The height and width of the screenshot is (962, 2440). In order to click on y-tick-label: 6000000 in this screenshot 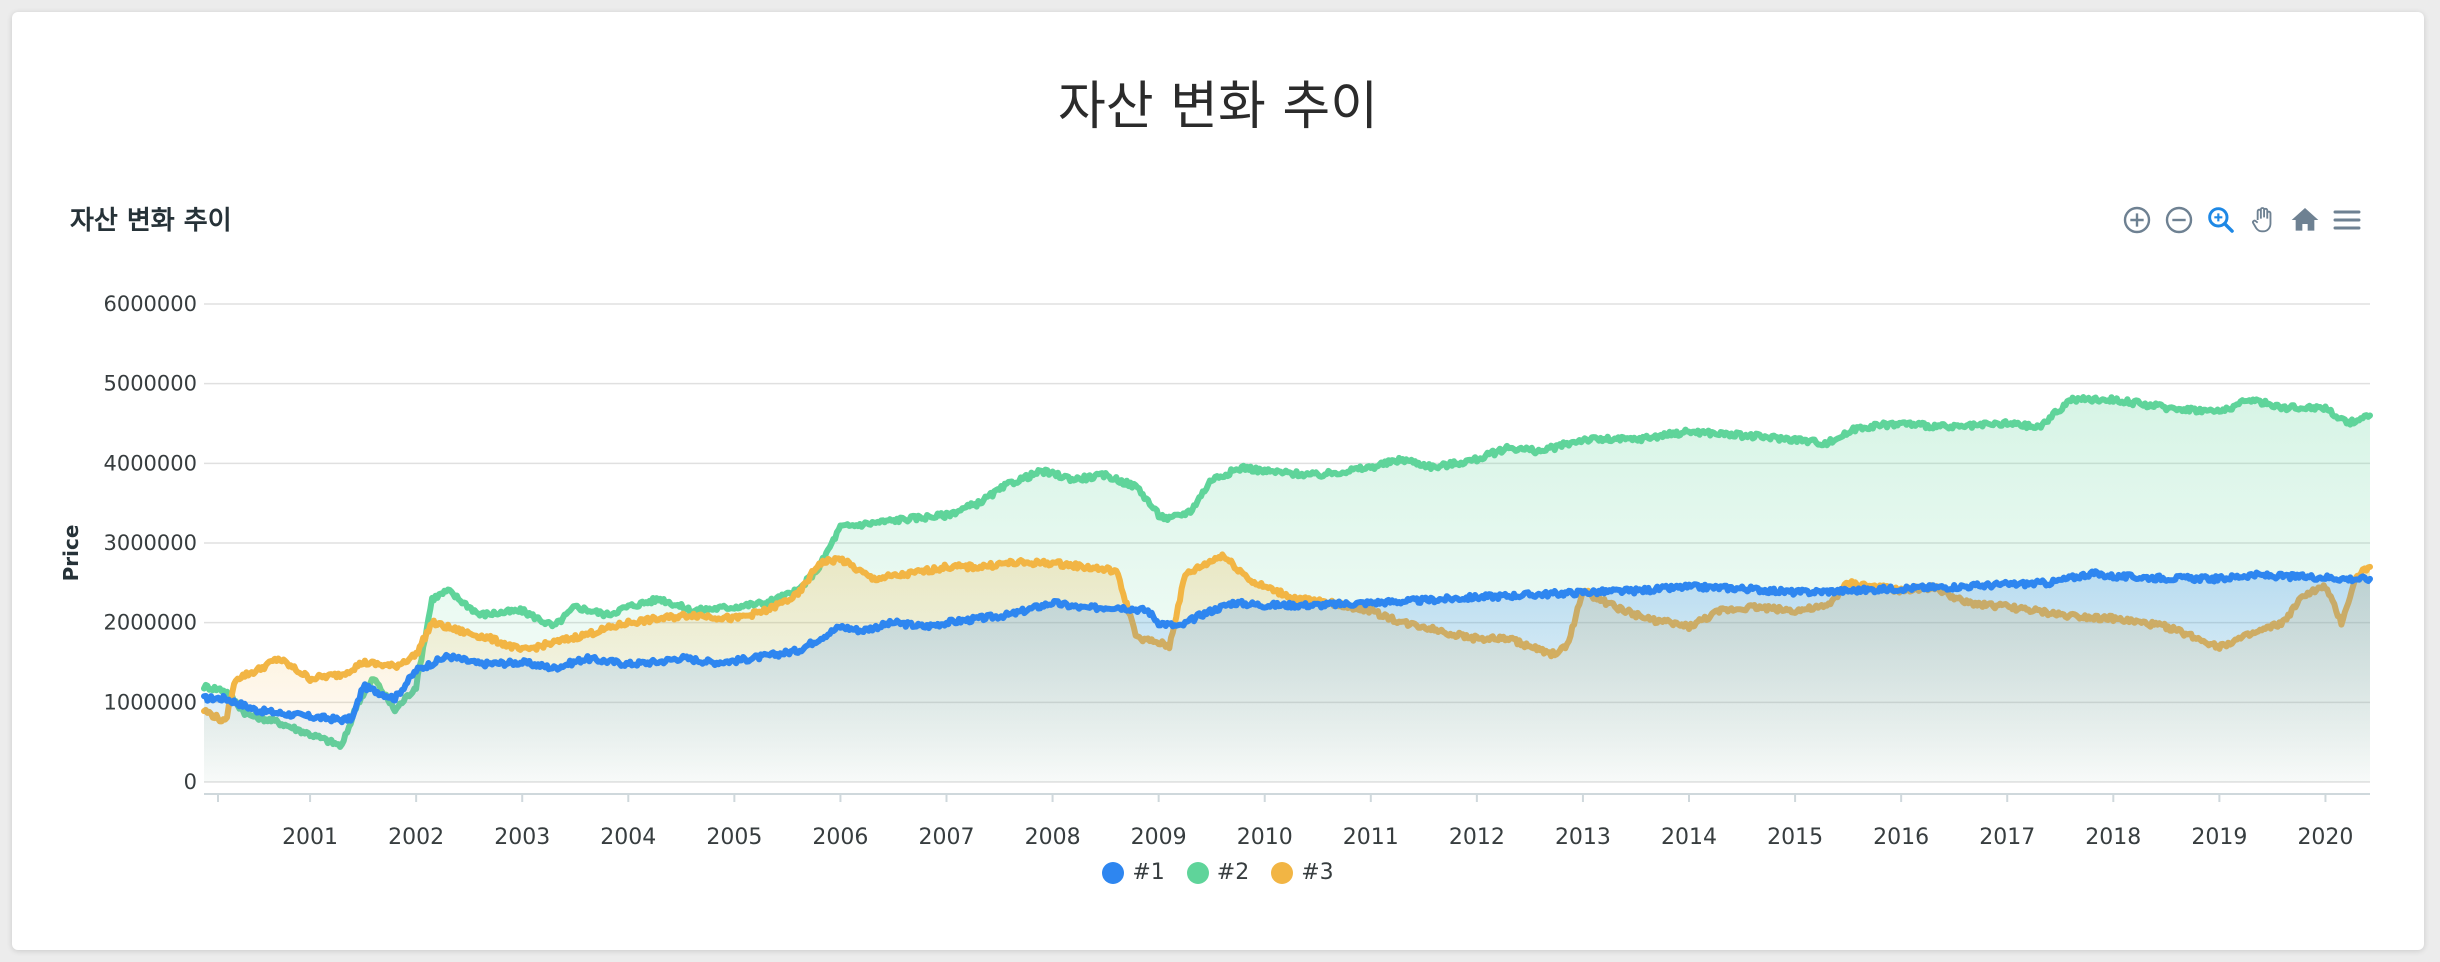, I will do `click(150, 304)`.